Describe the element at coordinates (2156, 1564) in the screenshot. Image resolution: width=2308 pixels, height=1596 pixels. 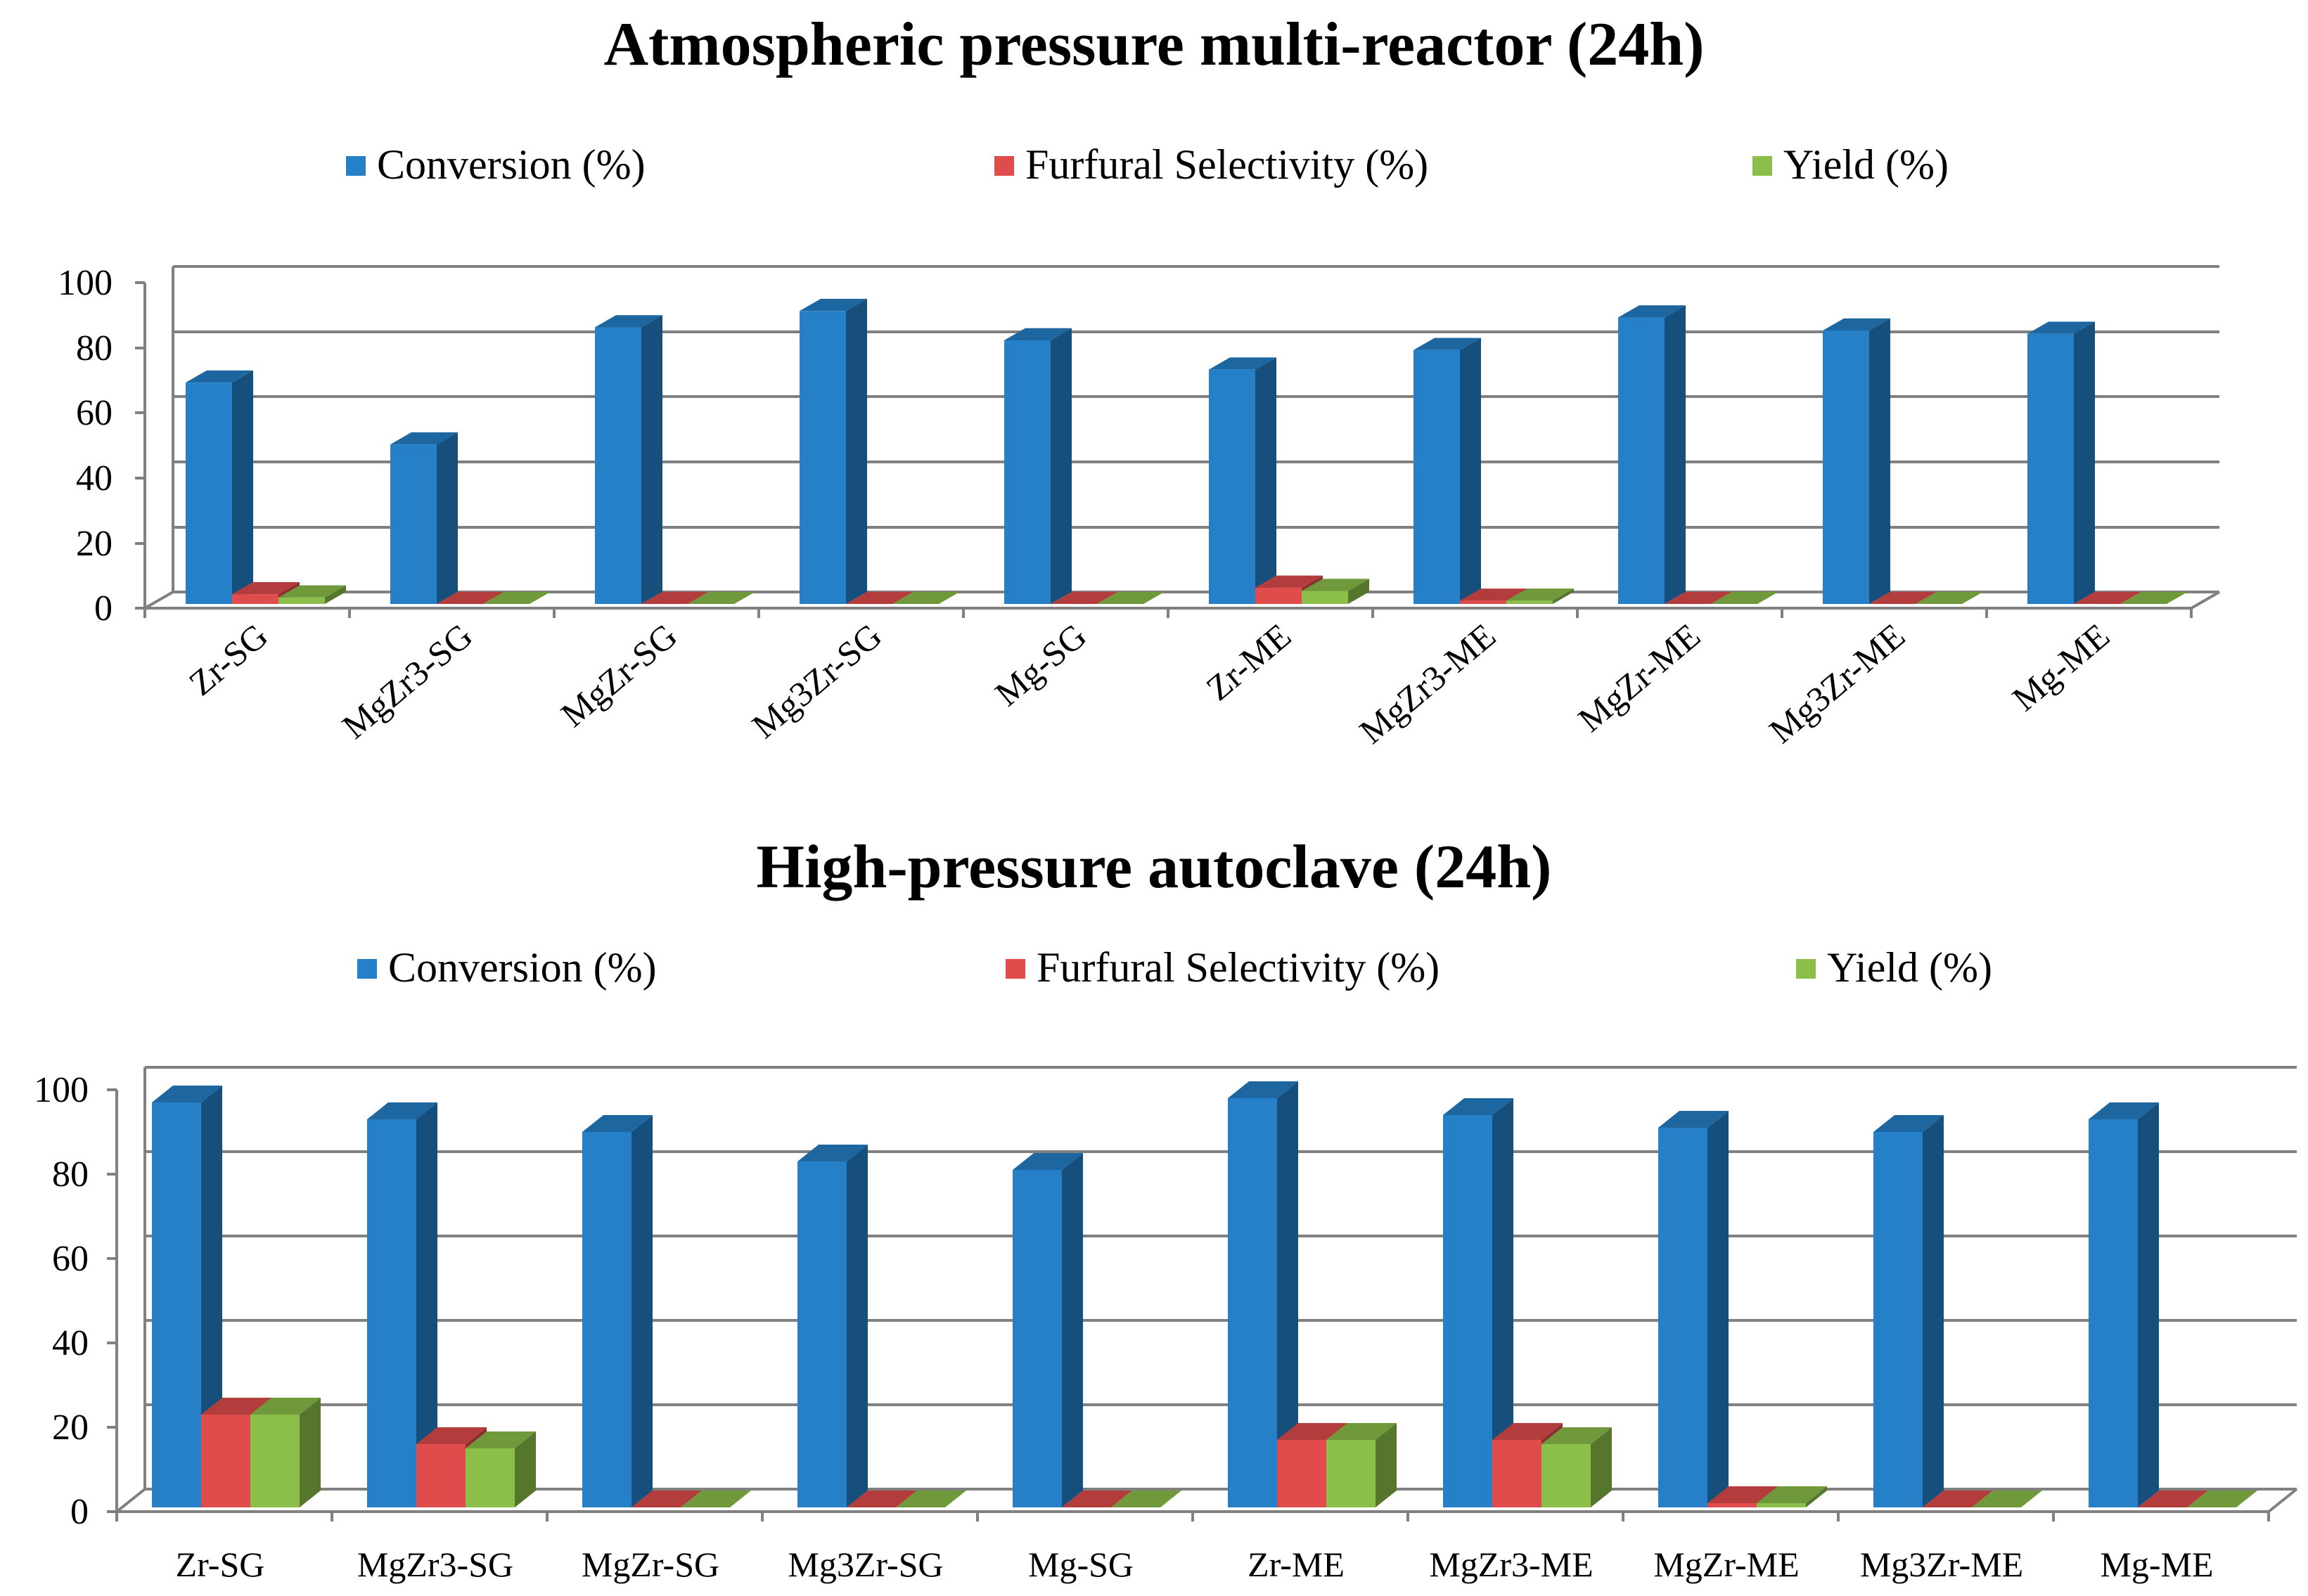
I see `x-category-label: Mg-ME` at that location.